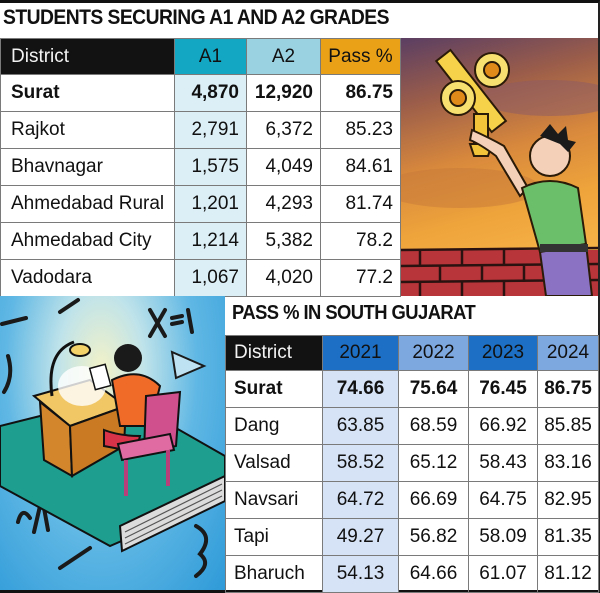 Image resolution: width=600 pixels, height=593 pixels. Describe the element at coordinates (87, 204) in the screenshot. I see `cell-district: Ahmedabad Rural` at that location.